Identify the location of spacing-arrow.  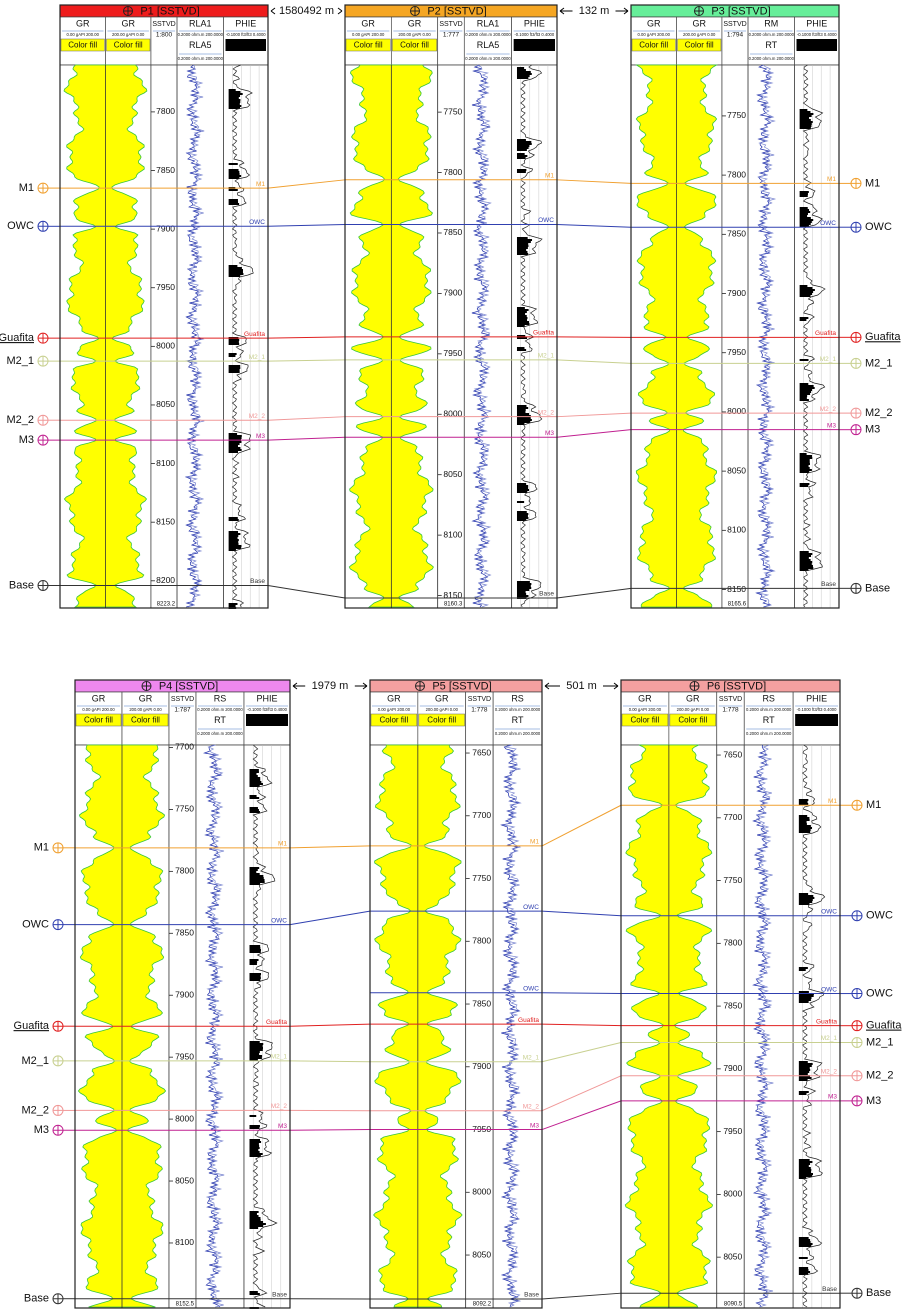
(330, 686).